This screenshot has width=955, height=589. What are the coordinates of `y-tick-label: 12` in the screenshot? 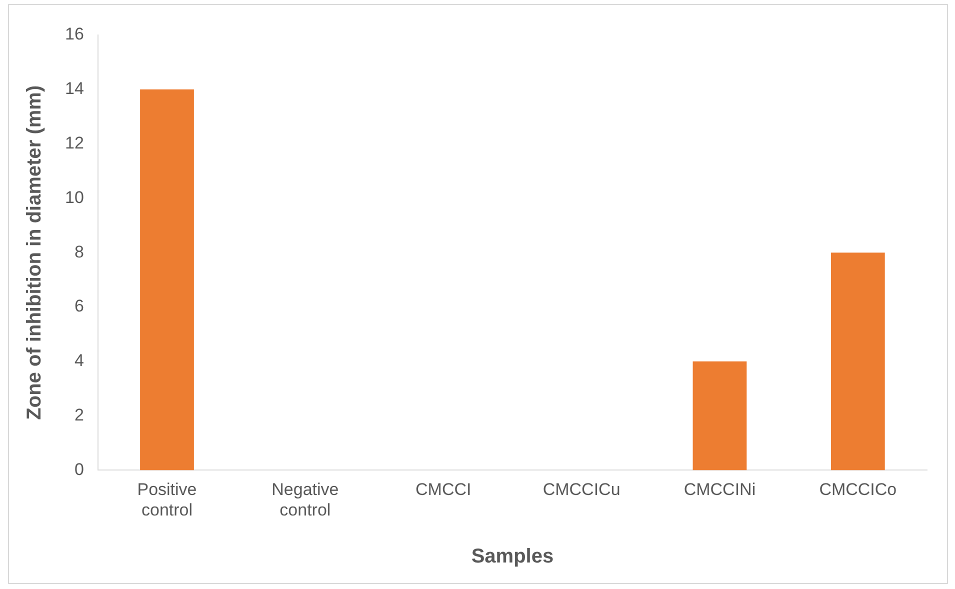 It's located at (74, 142).